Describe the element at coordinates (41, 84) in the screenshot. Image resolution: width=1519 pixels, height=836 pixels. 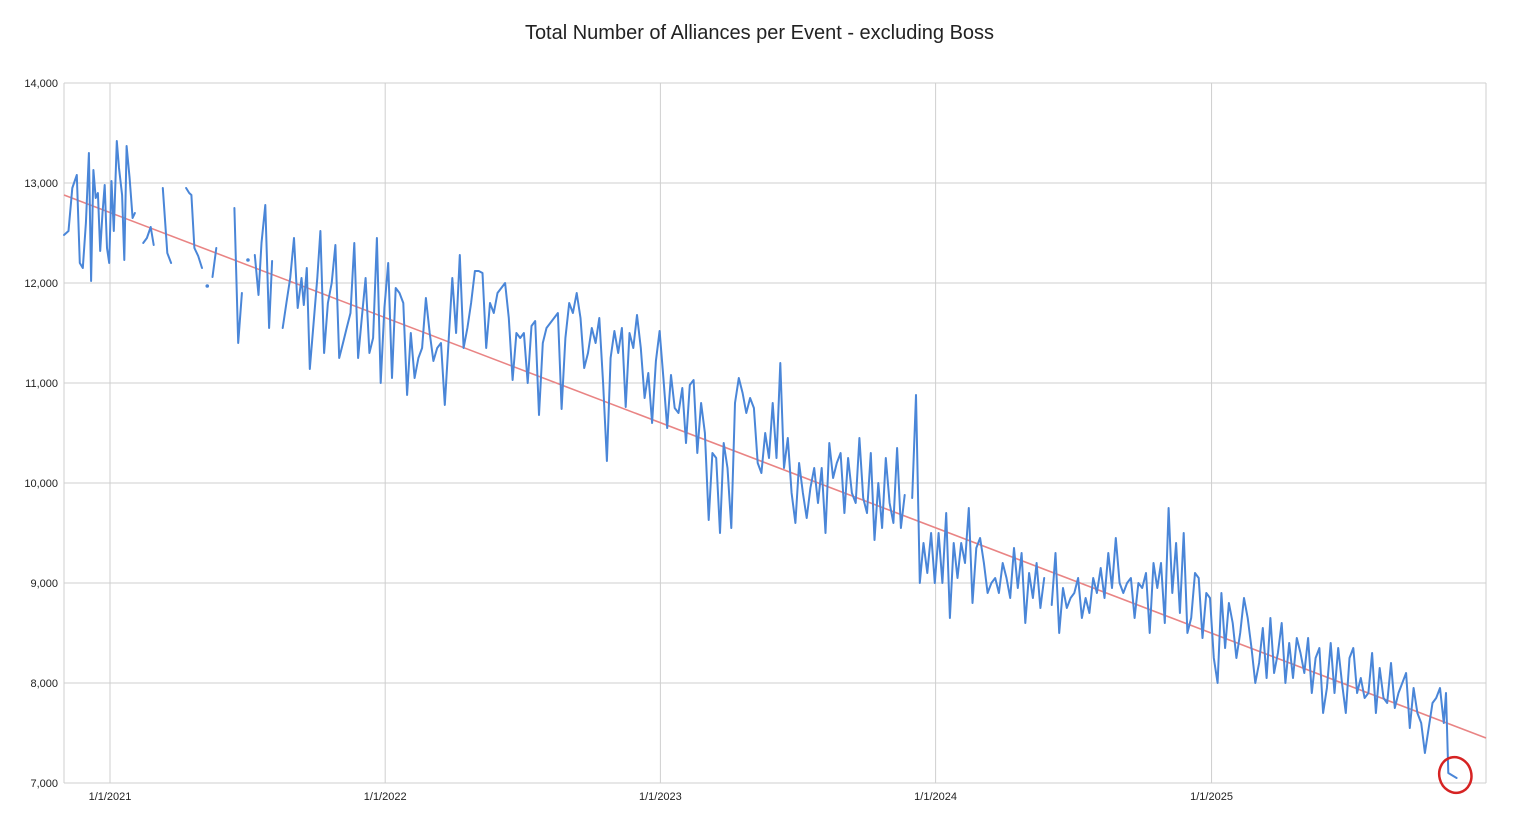
I see `y-tick-label: 14,000` at that location.